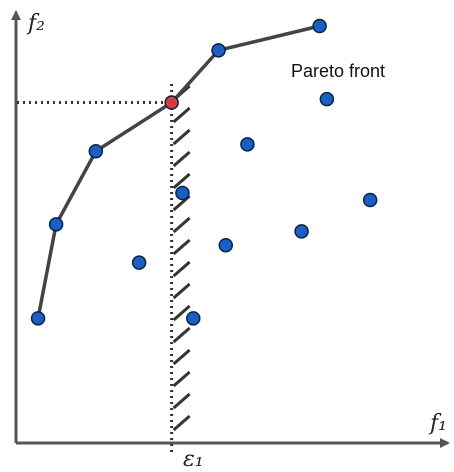  What do you see at coordinates (338, 71) in the screenshot?
I see `pareto-front-label: Pareto front` at bounding box center [338, 71].